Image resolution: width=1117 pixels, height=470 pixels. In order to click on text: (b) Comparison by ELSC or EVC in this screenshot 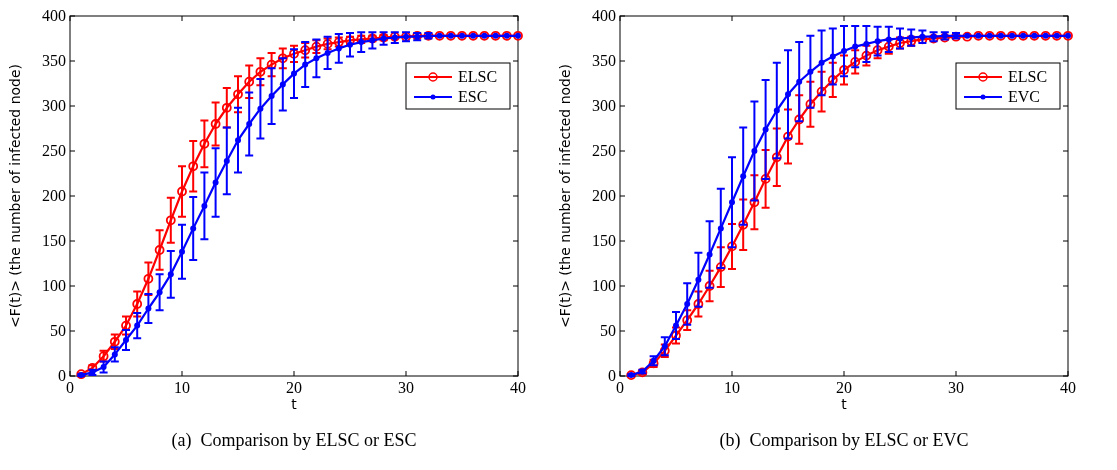, I will do `click(844, 440)`.